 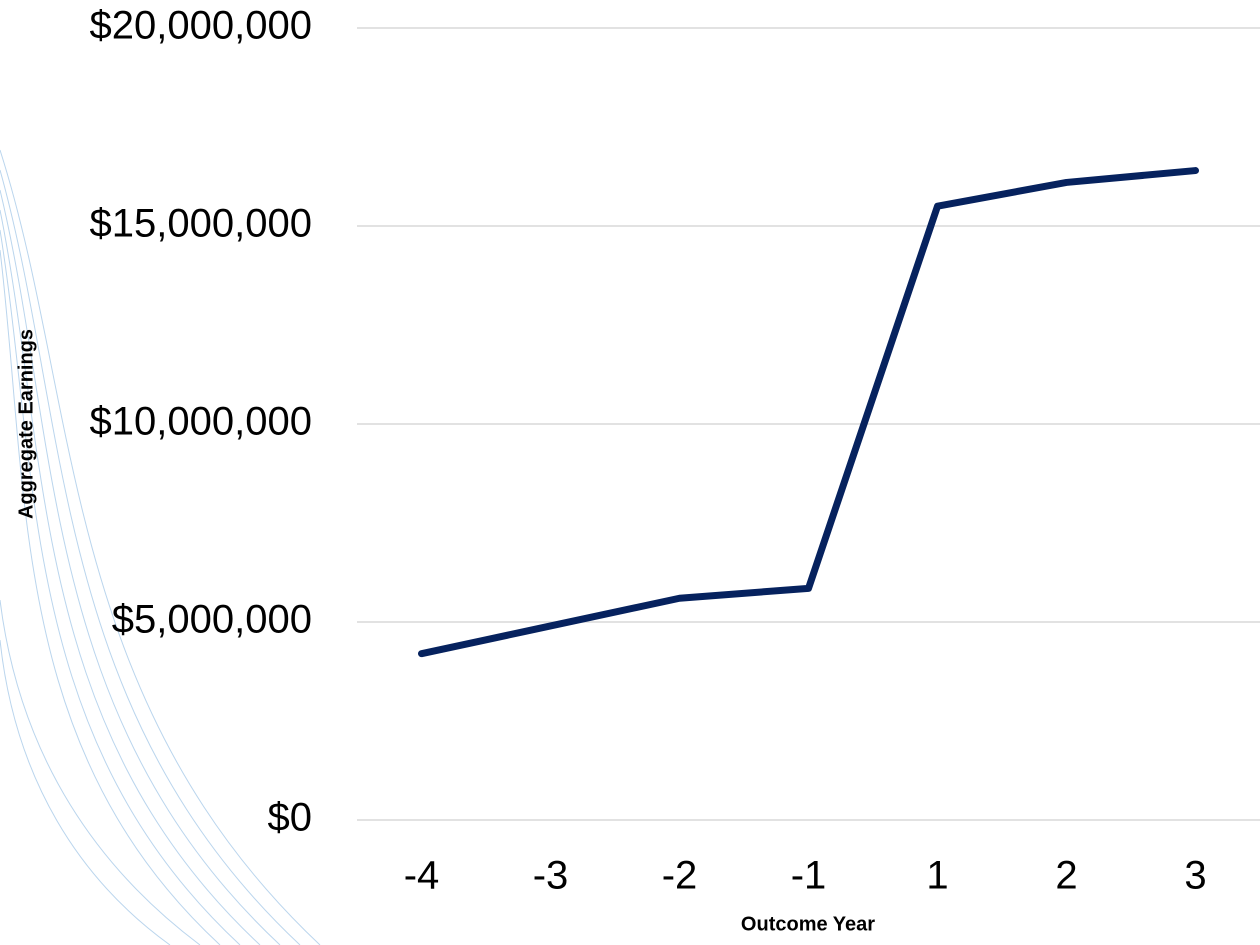 What do you see at coordinates (212, 620) in the screenshot?
I see `y-tick-label: $5,000,000` at bounding box center [212, 620].